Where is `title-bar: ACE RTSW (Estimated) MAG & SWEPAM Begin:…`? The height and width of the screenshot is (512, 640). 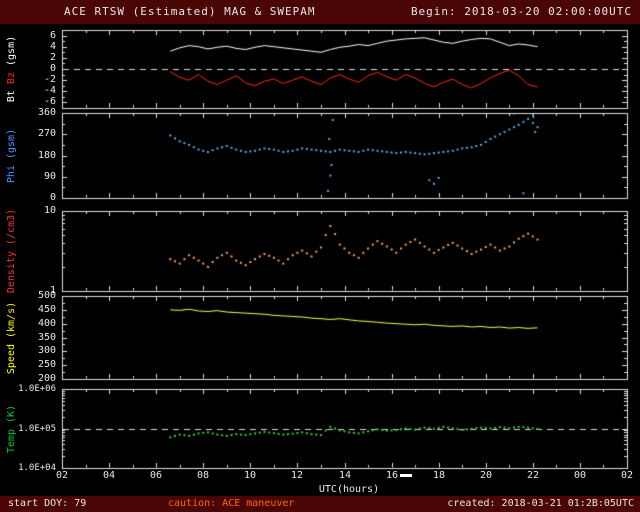
title-bar: ACE RTSW (Estimated) MAG & SWEPAM Begin:… is located at coordinates (320, 12).